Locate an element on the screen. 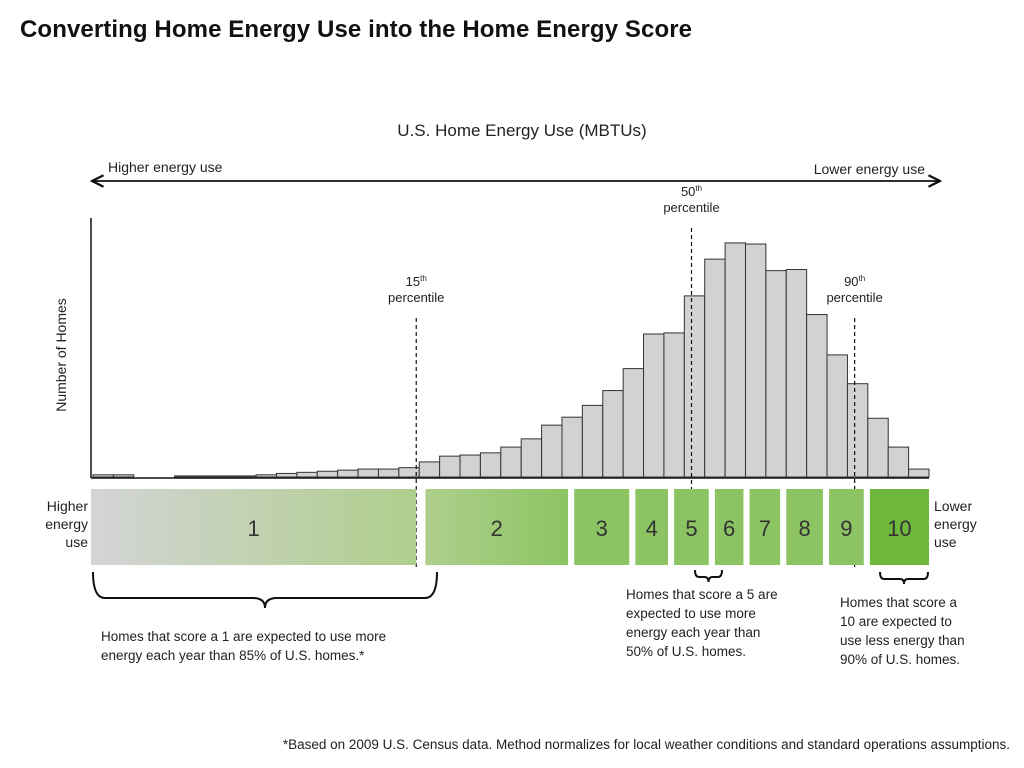 Image resolution: width=1024 pixels, height=768 pixels. score-number: 4 is located at coordinates (652, 528).